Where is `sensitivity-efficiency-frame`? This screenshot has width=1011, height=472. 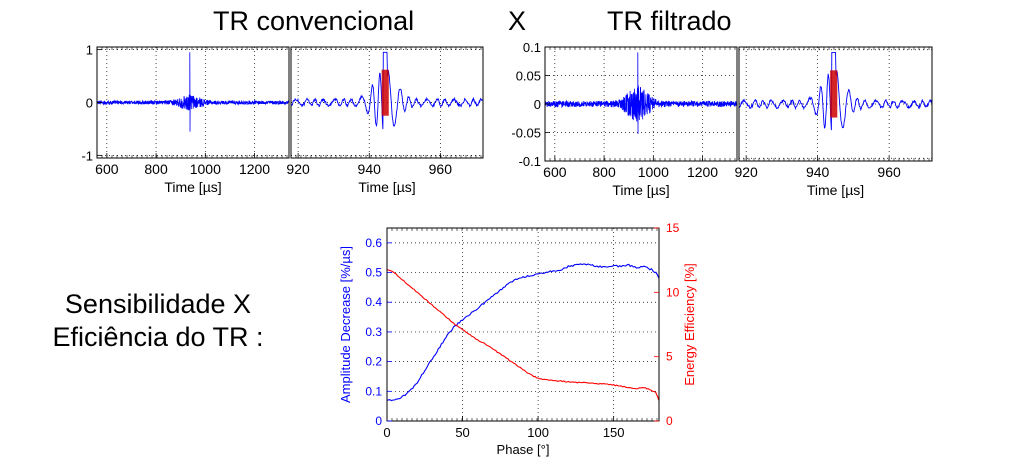
sensitivity-efficiency-frame is located at coordinates (523, 324).